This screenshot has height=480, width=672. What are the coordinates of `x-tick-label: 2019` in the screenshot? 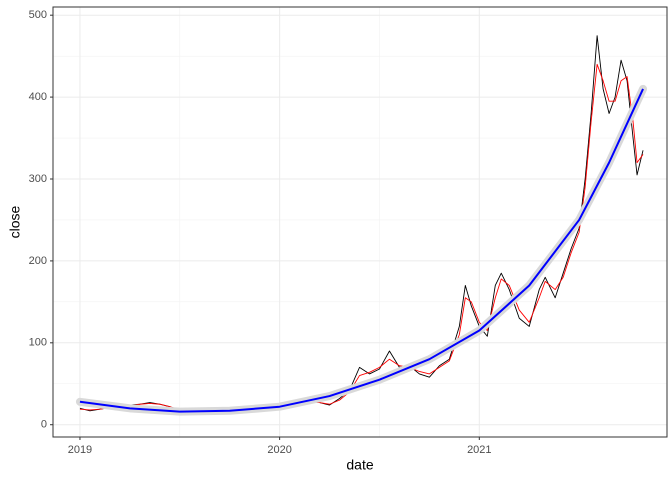 It's located at (80, 450).